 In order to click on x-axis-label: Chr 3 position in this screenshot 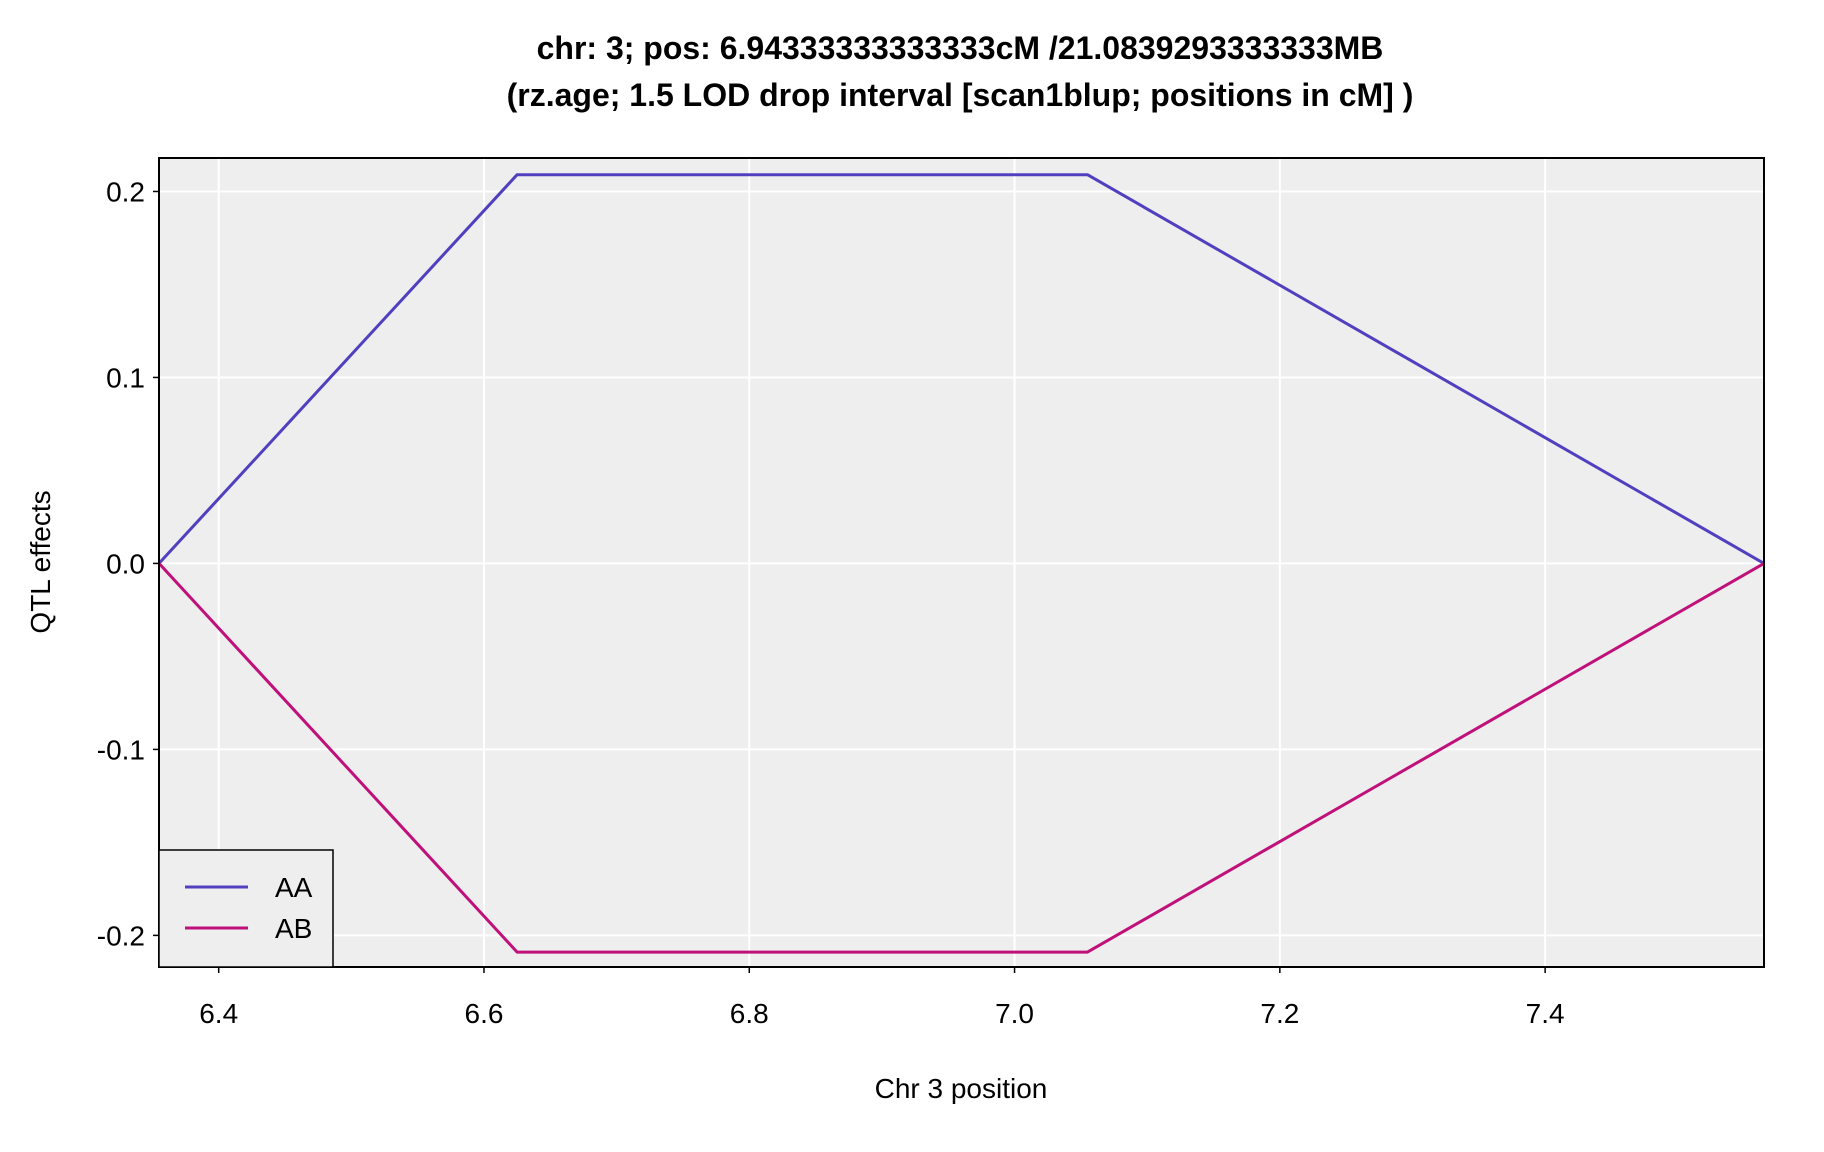, I will do `click(961, 1088)`.